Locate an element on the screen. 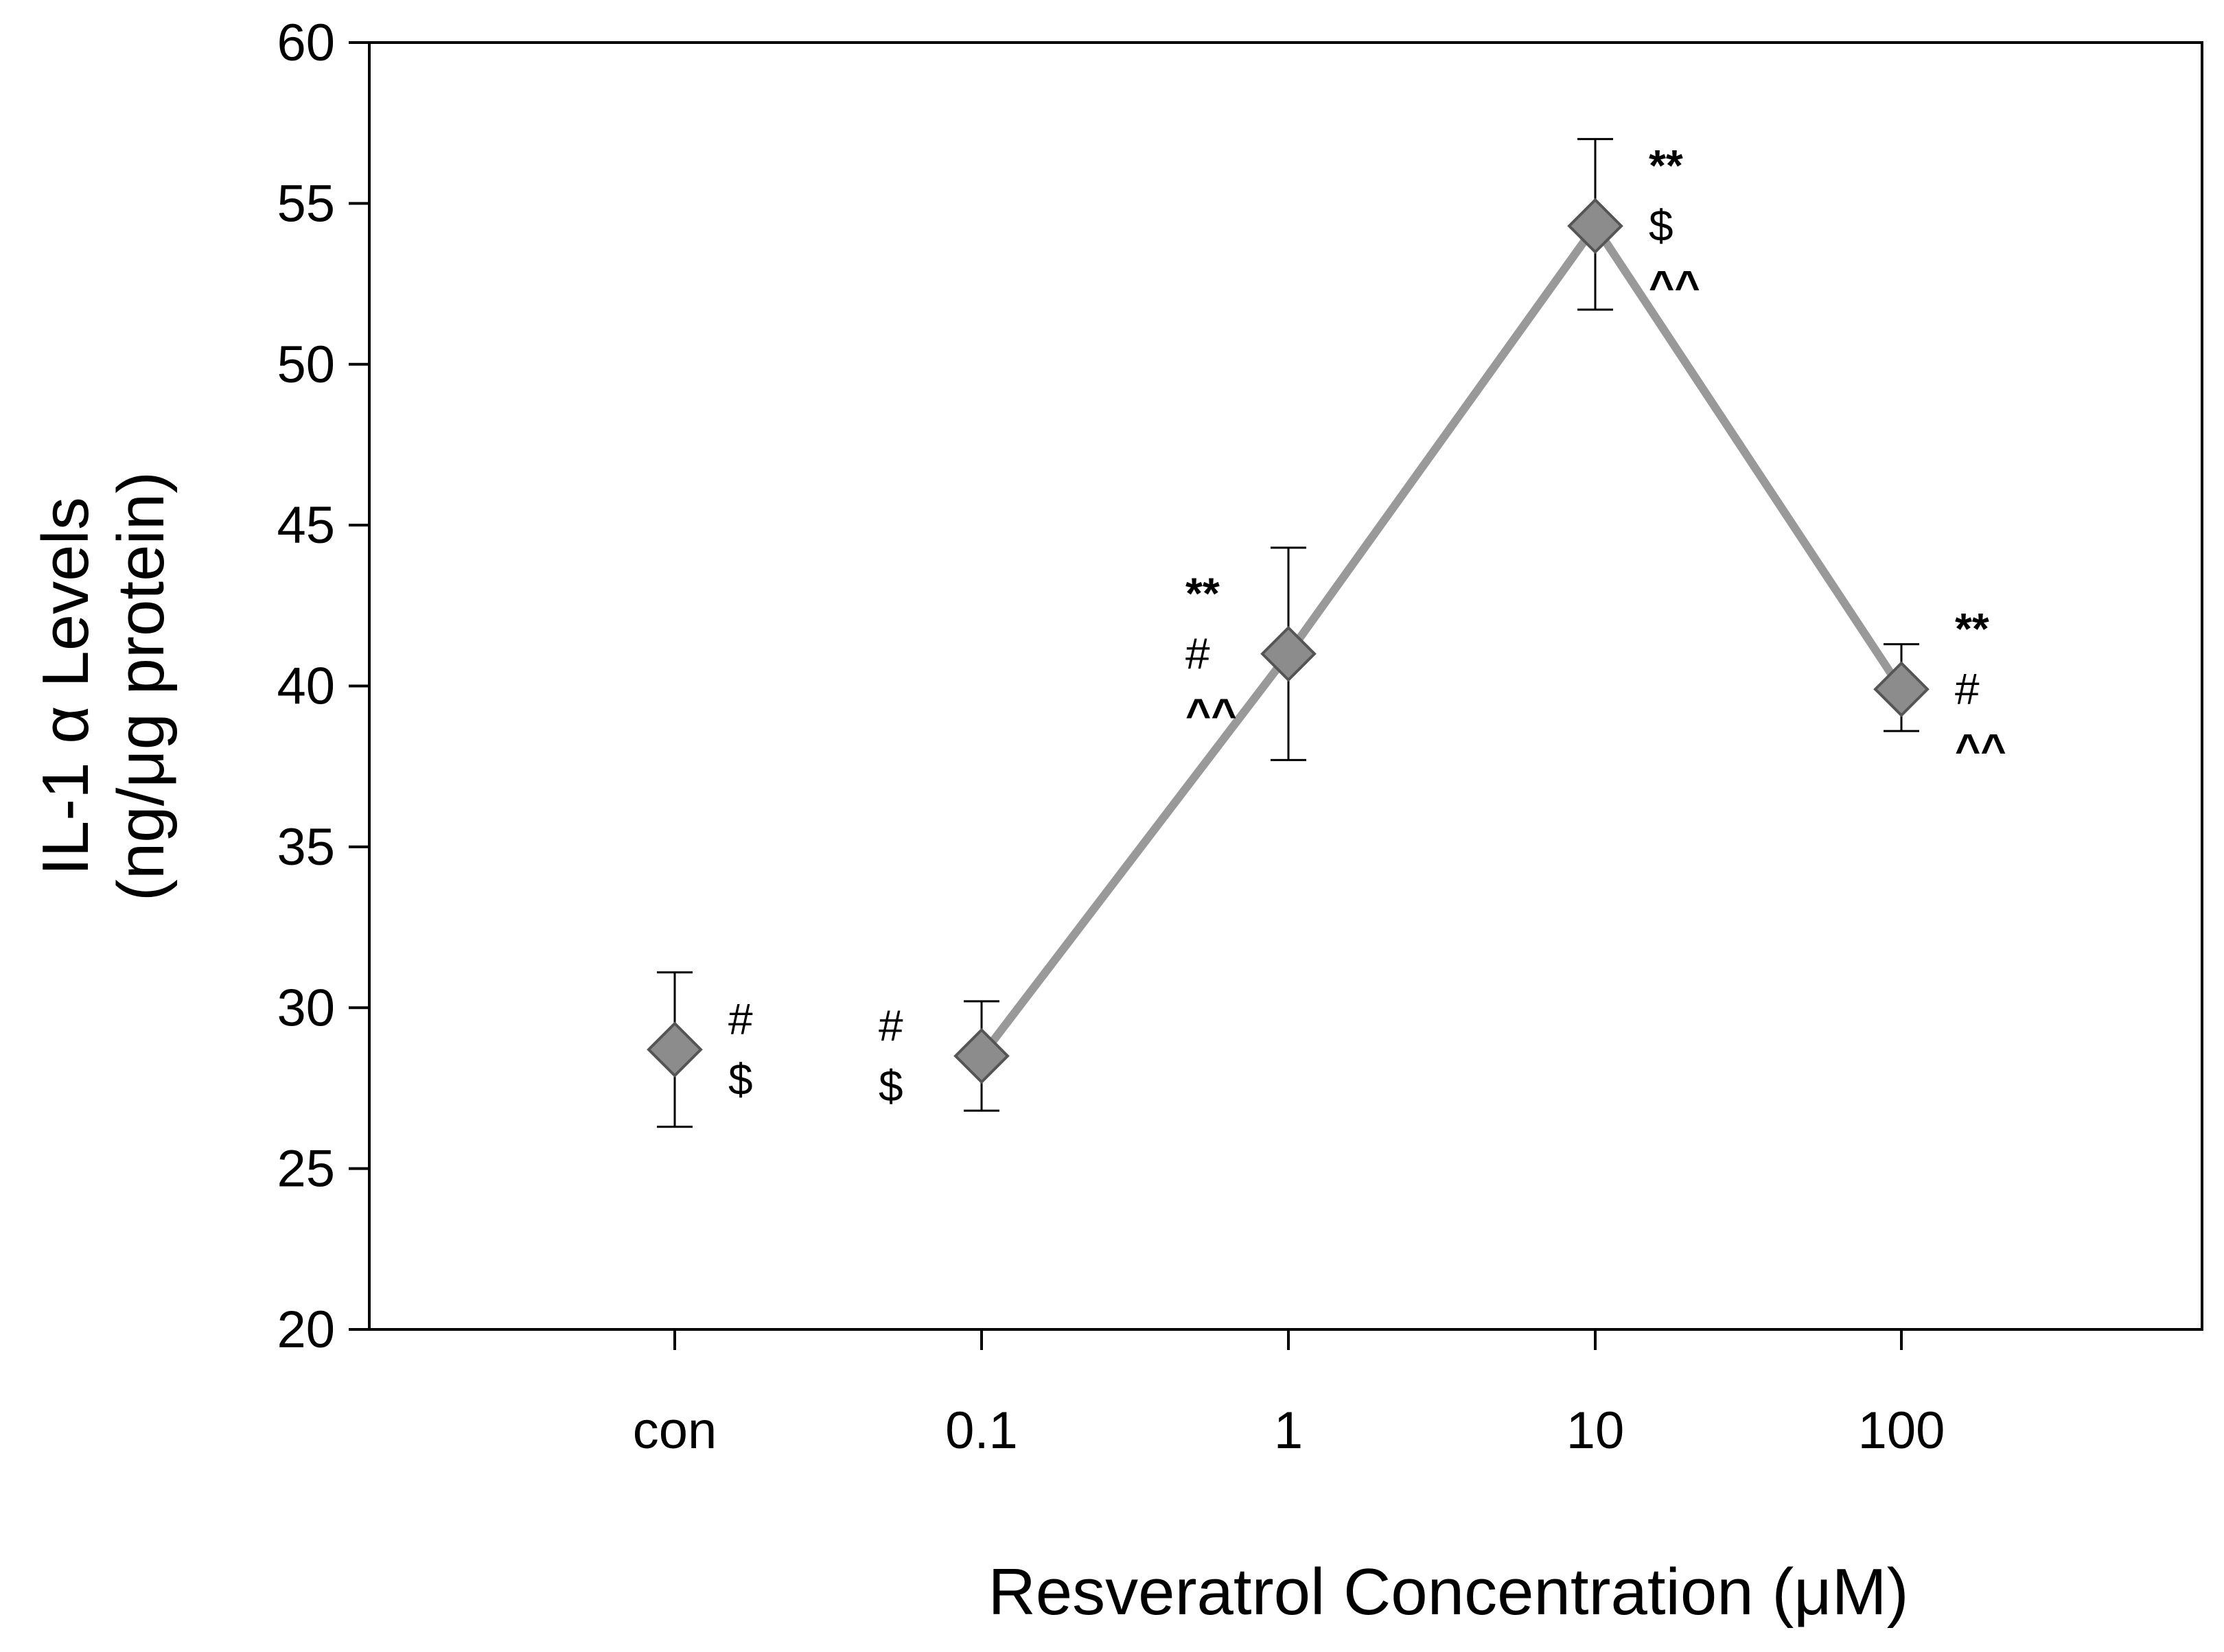 Image resolution: width=2224 pixels, height=1652 pixels. y-tick-label: 40 is located at coordinates (306, 687).